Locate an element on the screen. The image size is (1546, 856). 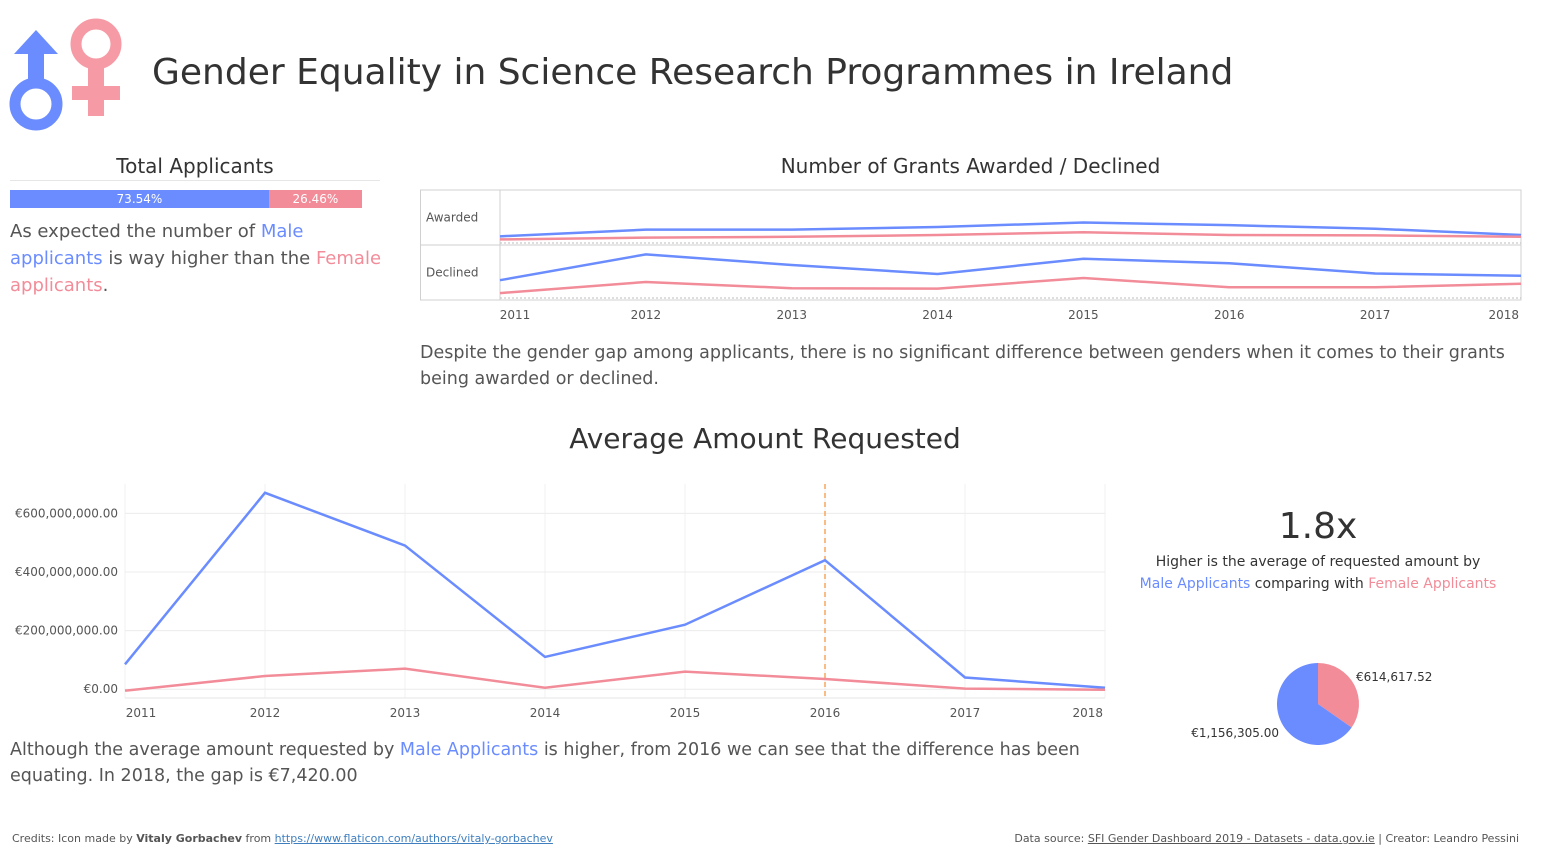
credits-prefix: Credits: Icon made by is located at coordinates (74, 838).